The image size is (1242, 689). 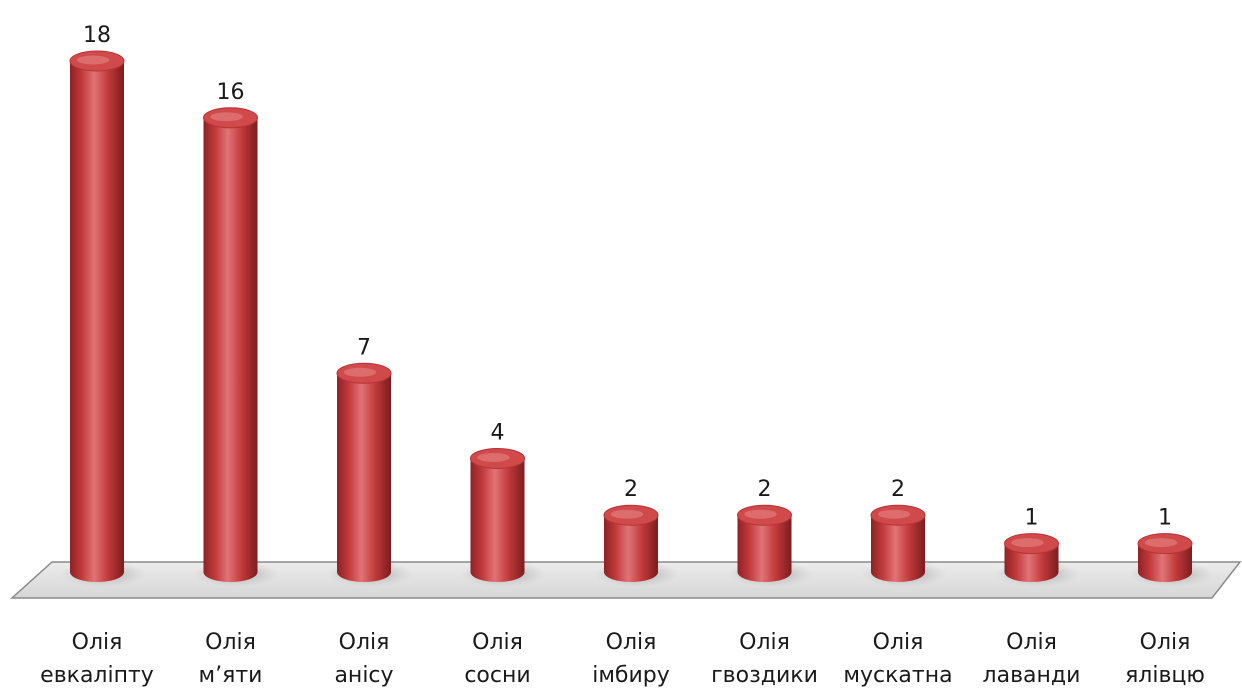 I want to click on value-label: 7, so click(x=364, y=347).